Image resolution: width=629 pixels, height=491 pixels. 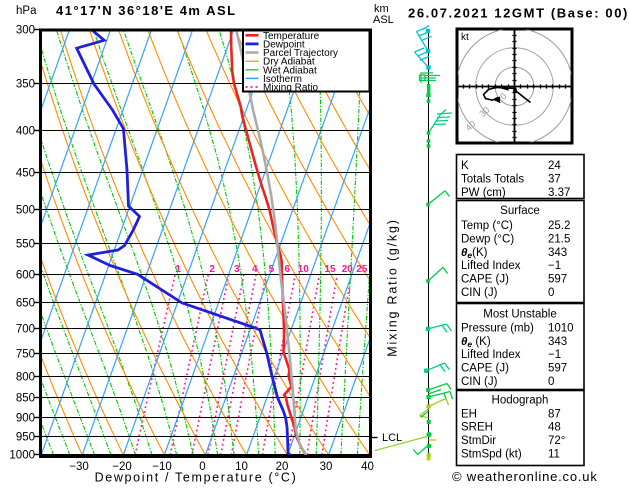 What do you see at coordinates (300, 53) in the screenshot?
I see `svg-text: Parcel Trajectory` at bounding box center [300, 53].